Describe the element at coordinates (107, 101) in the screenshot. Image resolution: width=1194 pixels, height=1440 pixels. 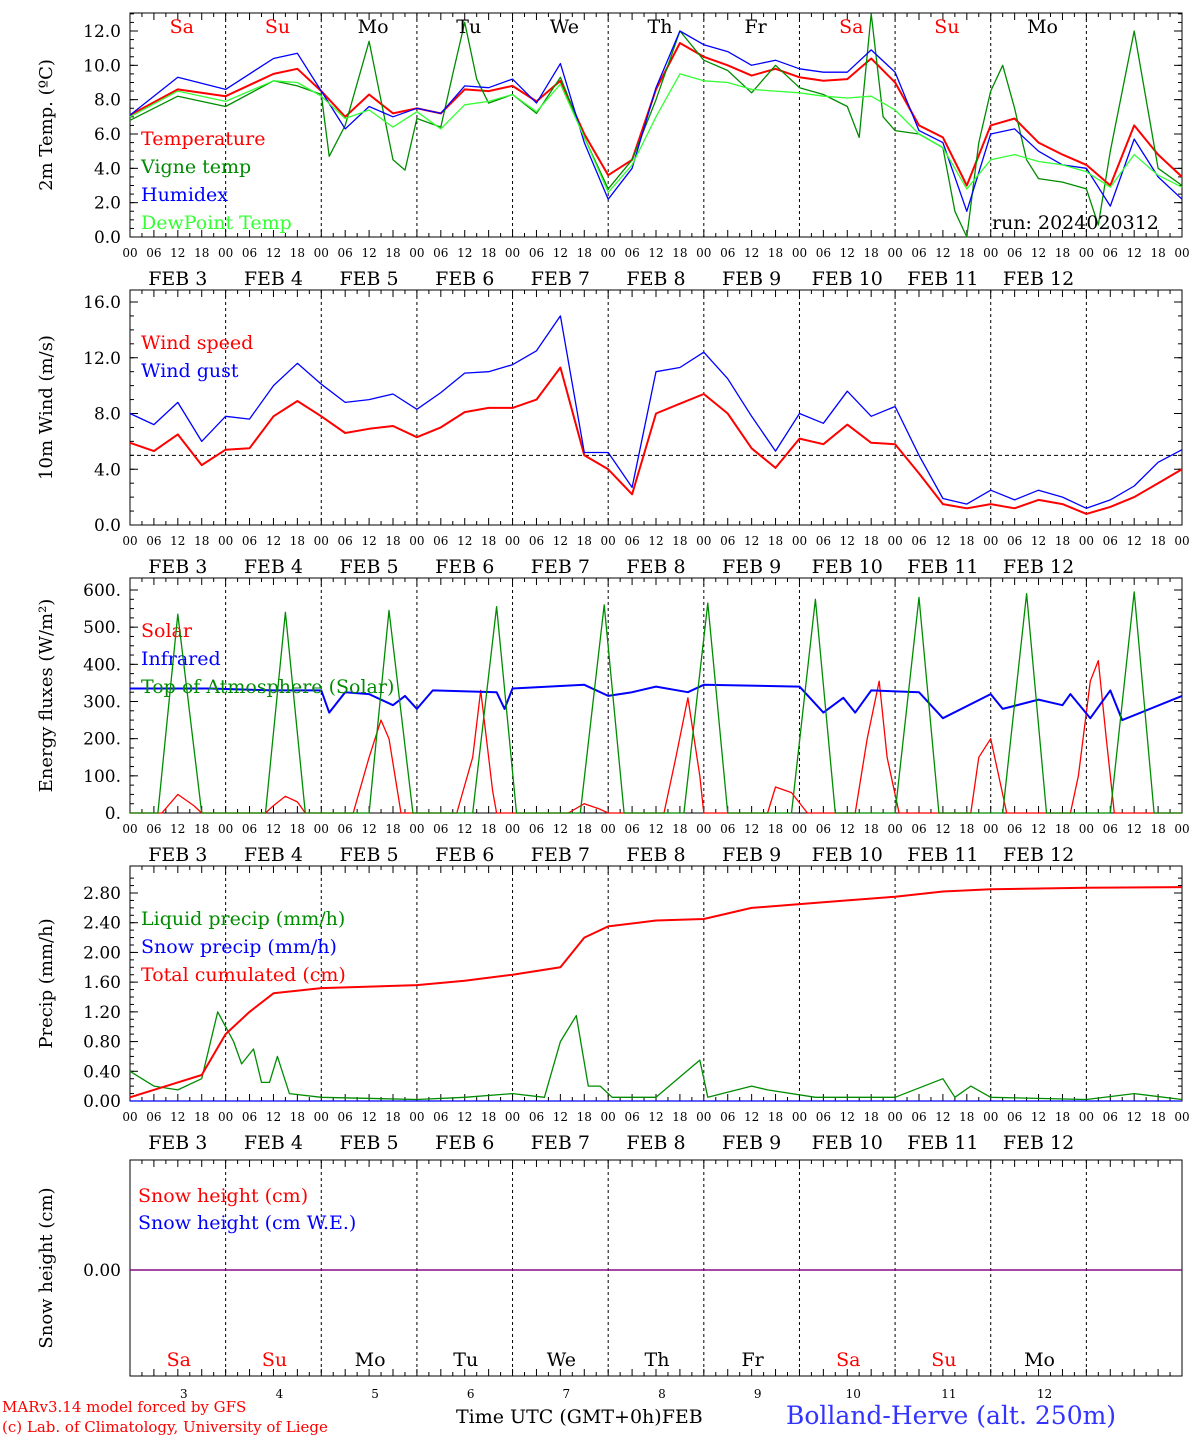
I see `y-tick-label: 8.0` at that location.